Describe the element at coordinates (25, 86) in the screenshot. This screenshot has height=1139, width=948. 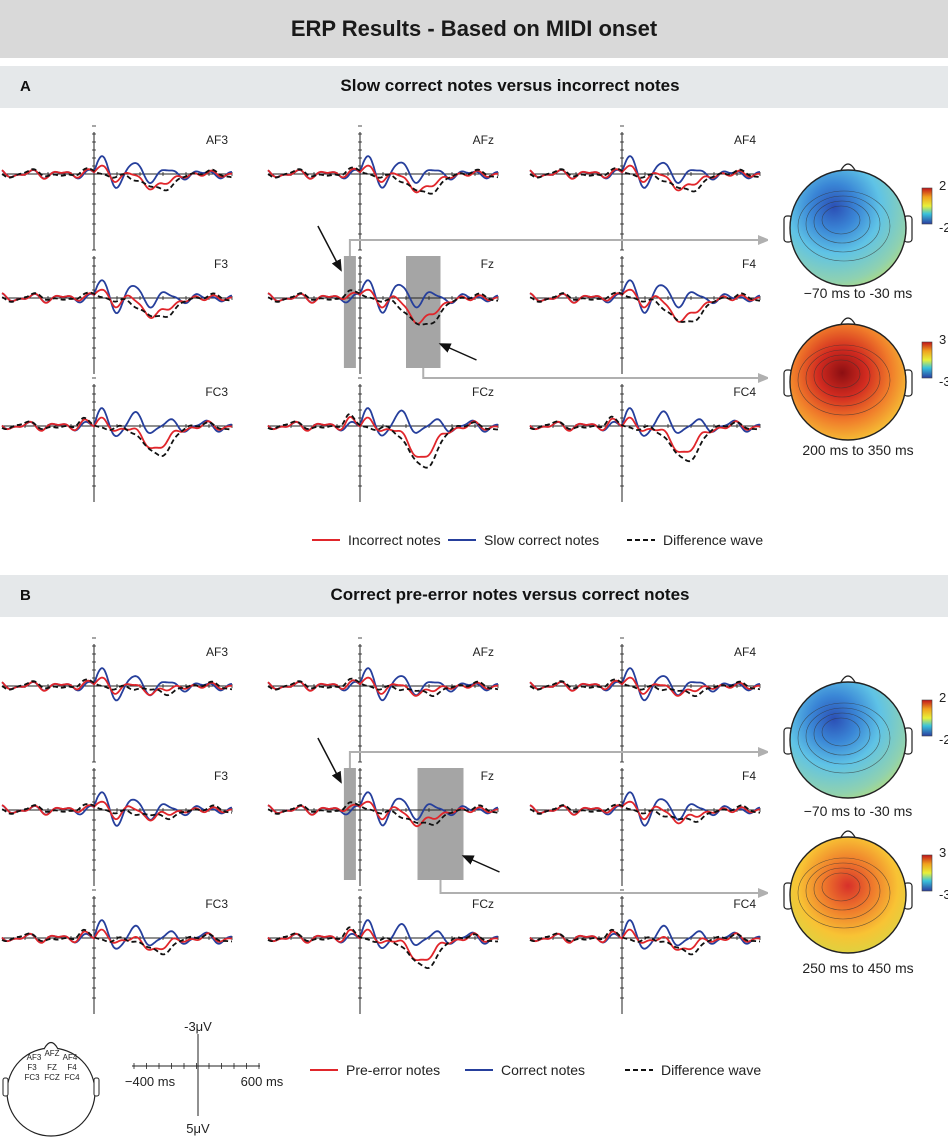
I see `panel-a-letter: A` at that location.